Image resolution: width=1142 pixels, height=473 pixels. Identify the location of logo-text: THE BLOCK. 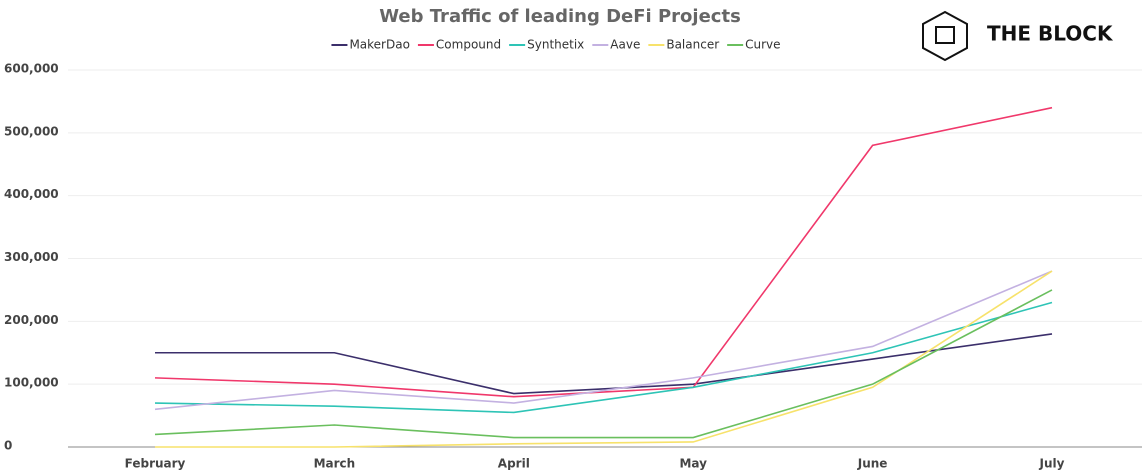
(1050, 34).